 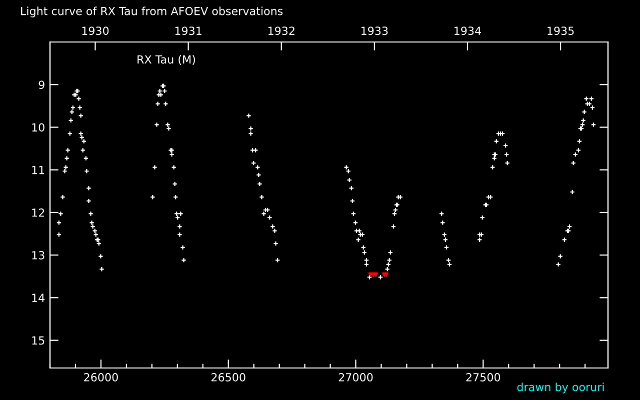 I want to click on x-tick-label: 27500, so click(x=483, y=377).